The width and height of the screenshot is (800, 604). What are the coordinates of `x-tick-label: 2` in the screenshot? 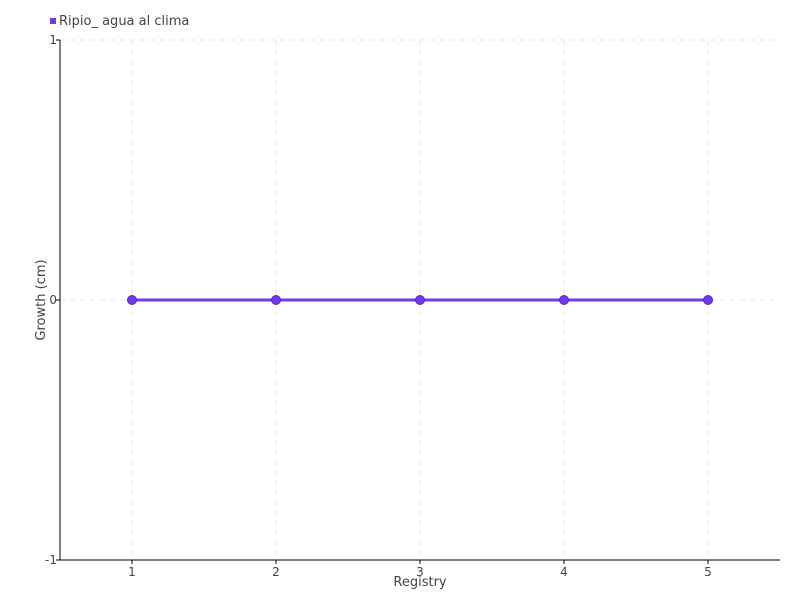 It's located at (276, 572).